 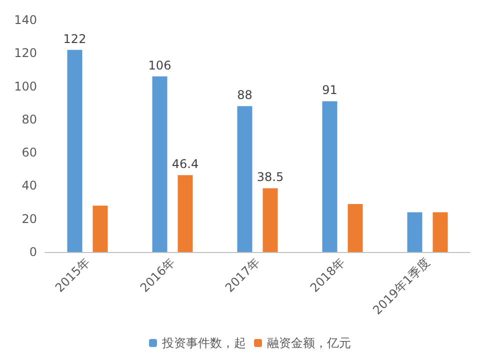 I want to click on y-tick-label: 100, so click(x=25, y=86).